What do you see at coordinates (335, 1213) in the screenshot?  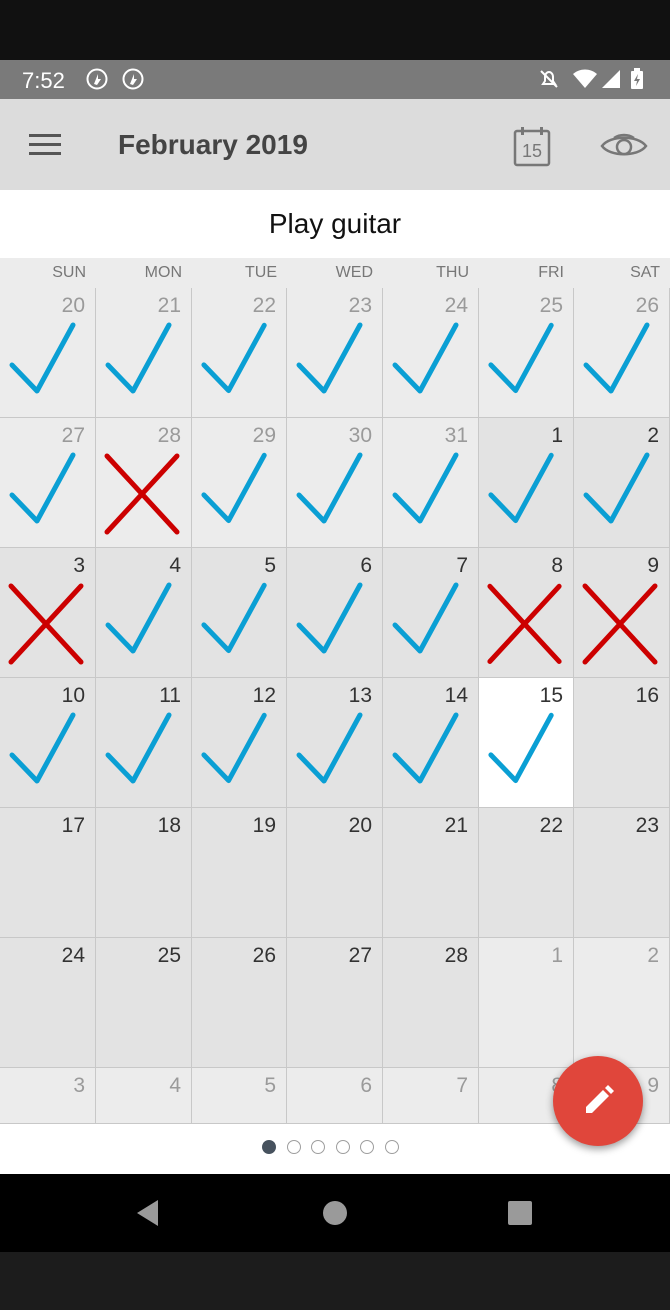 I see `home-icon` at bounding box center [335, 1213].